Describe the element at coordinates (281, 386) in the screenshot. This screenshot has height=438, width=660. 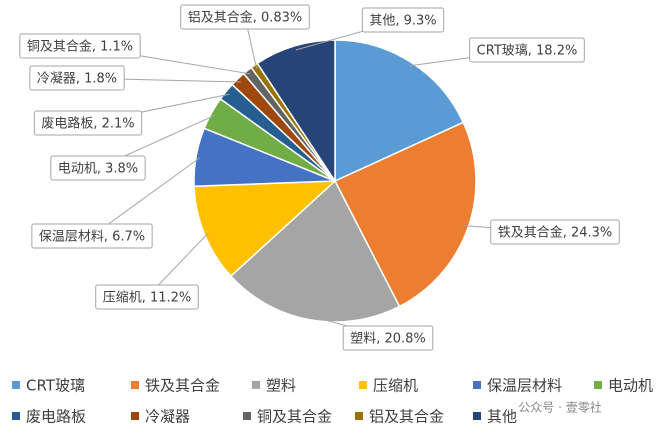
I see `legend-label: 塑料` at that location.